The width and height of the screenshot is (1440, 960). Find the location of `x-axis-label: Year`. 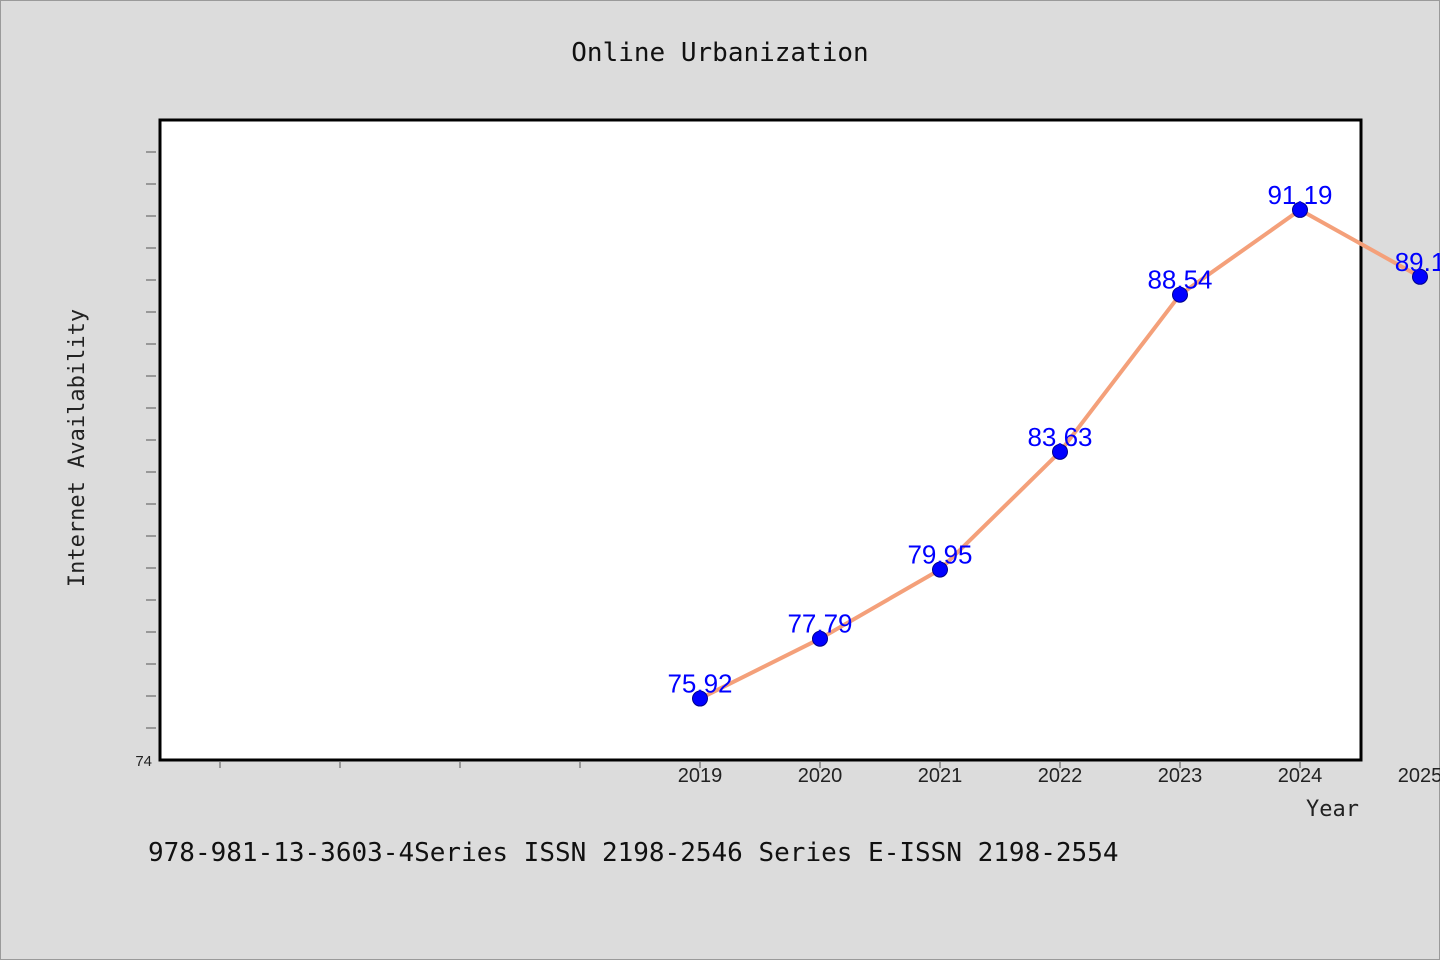

x-axis-label: Year is located at coordinates (1332, 809).